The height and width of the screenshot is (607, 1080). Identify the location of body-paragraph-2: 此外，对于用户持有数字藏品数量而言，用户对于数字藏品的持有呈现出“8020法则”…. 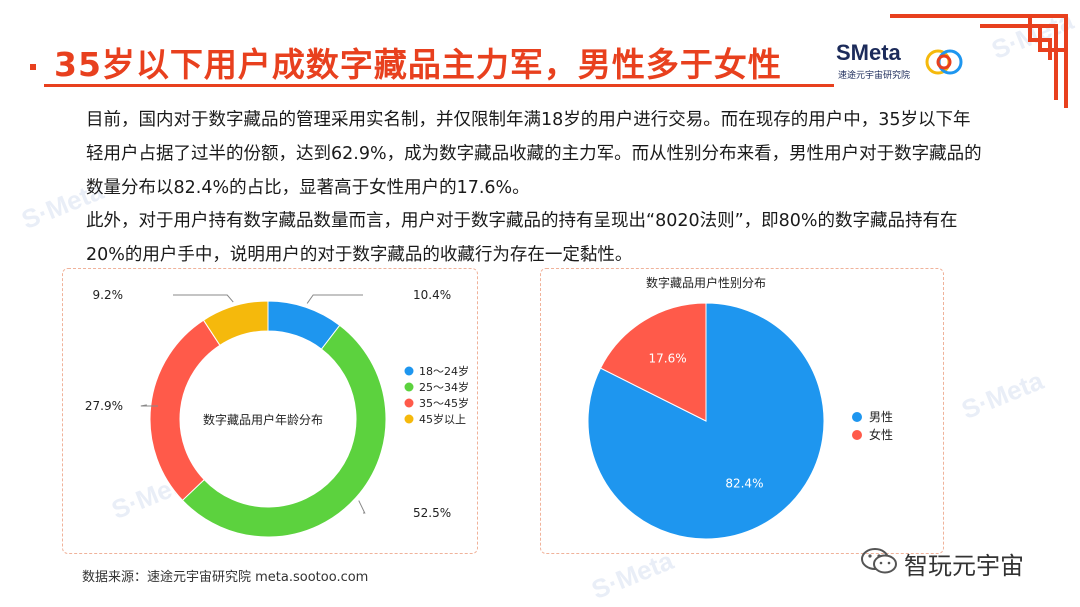
(522, 238).